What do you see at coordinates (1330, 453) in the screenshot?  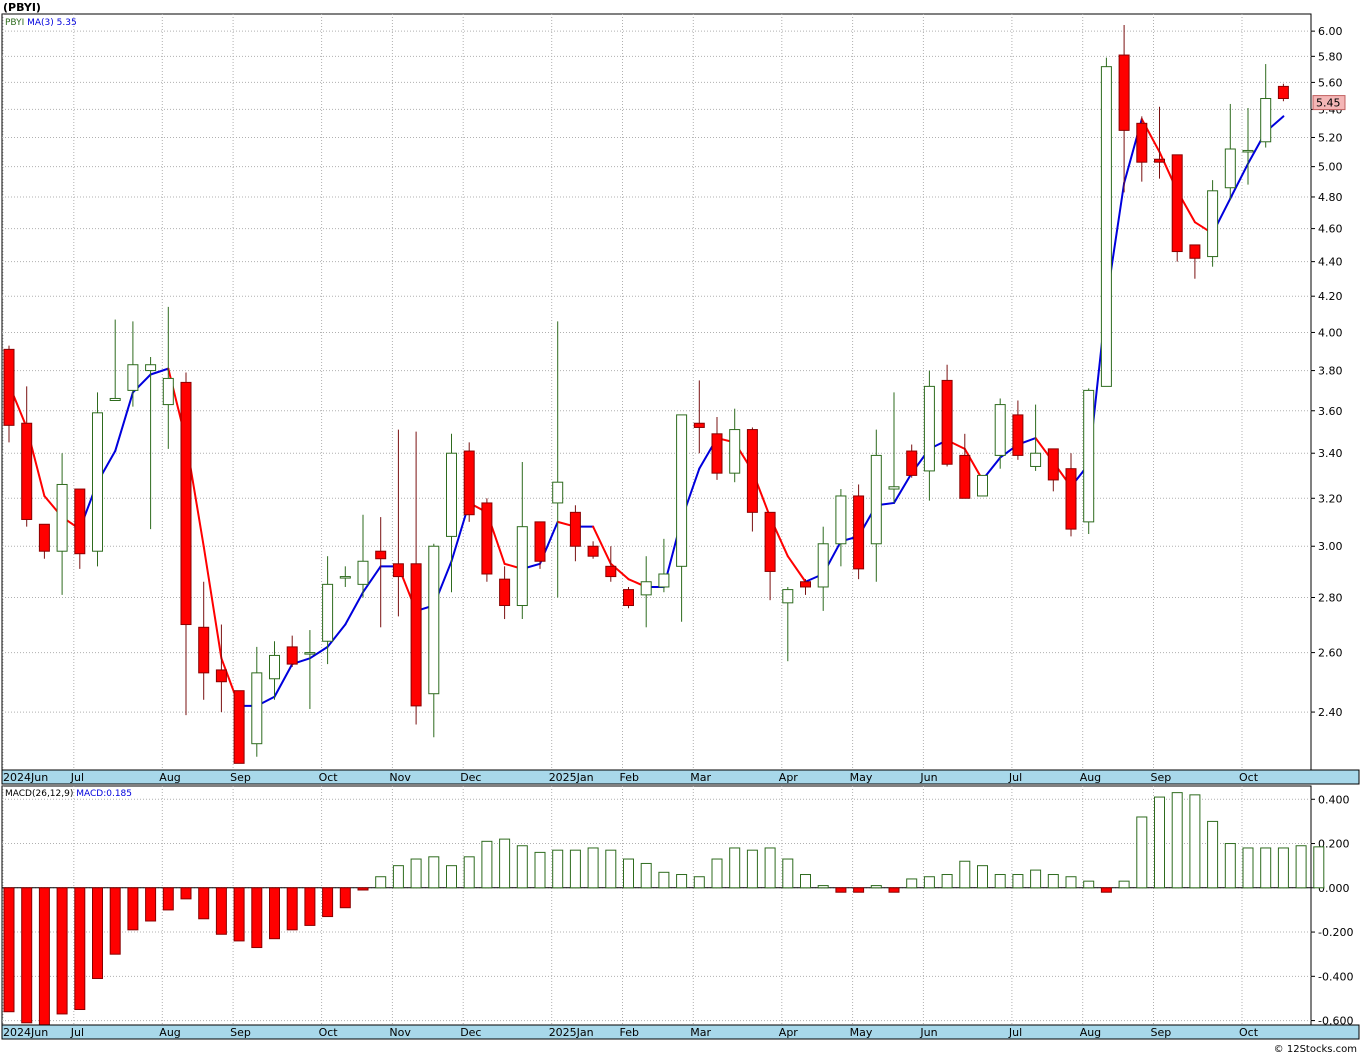 I see `price-tick-label: 3.40` at bounding box center [1330, 453].